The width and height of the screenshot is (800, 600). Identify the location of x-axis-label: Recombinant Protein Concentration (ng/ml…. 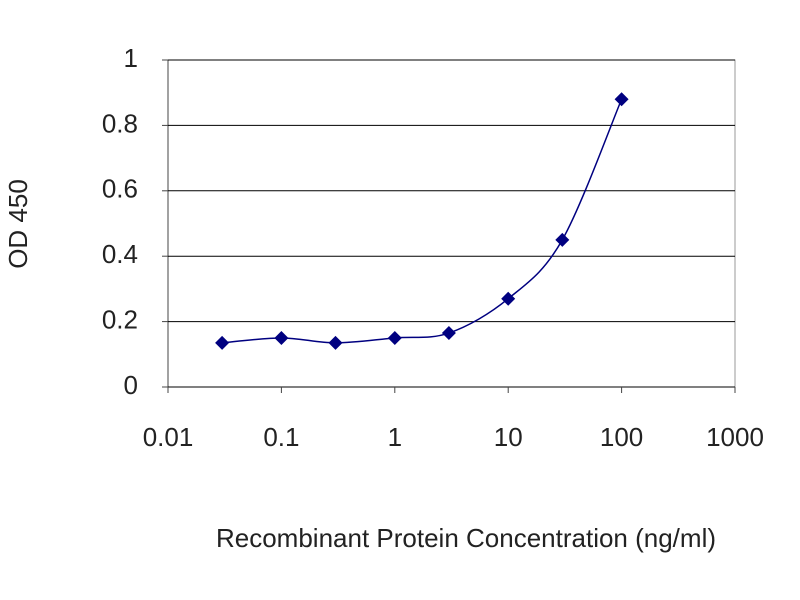
(466, 538).